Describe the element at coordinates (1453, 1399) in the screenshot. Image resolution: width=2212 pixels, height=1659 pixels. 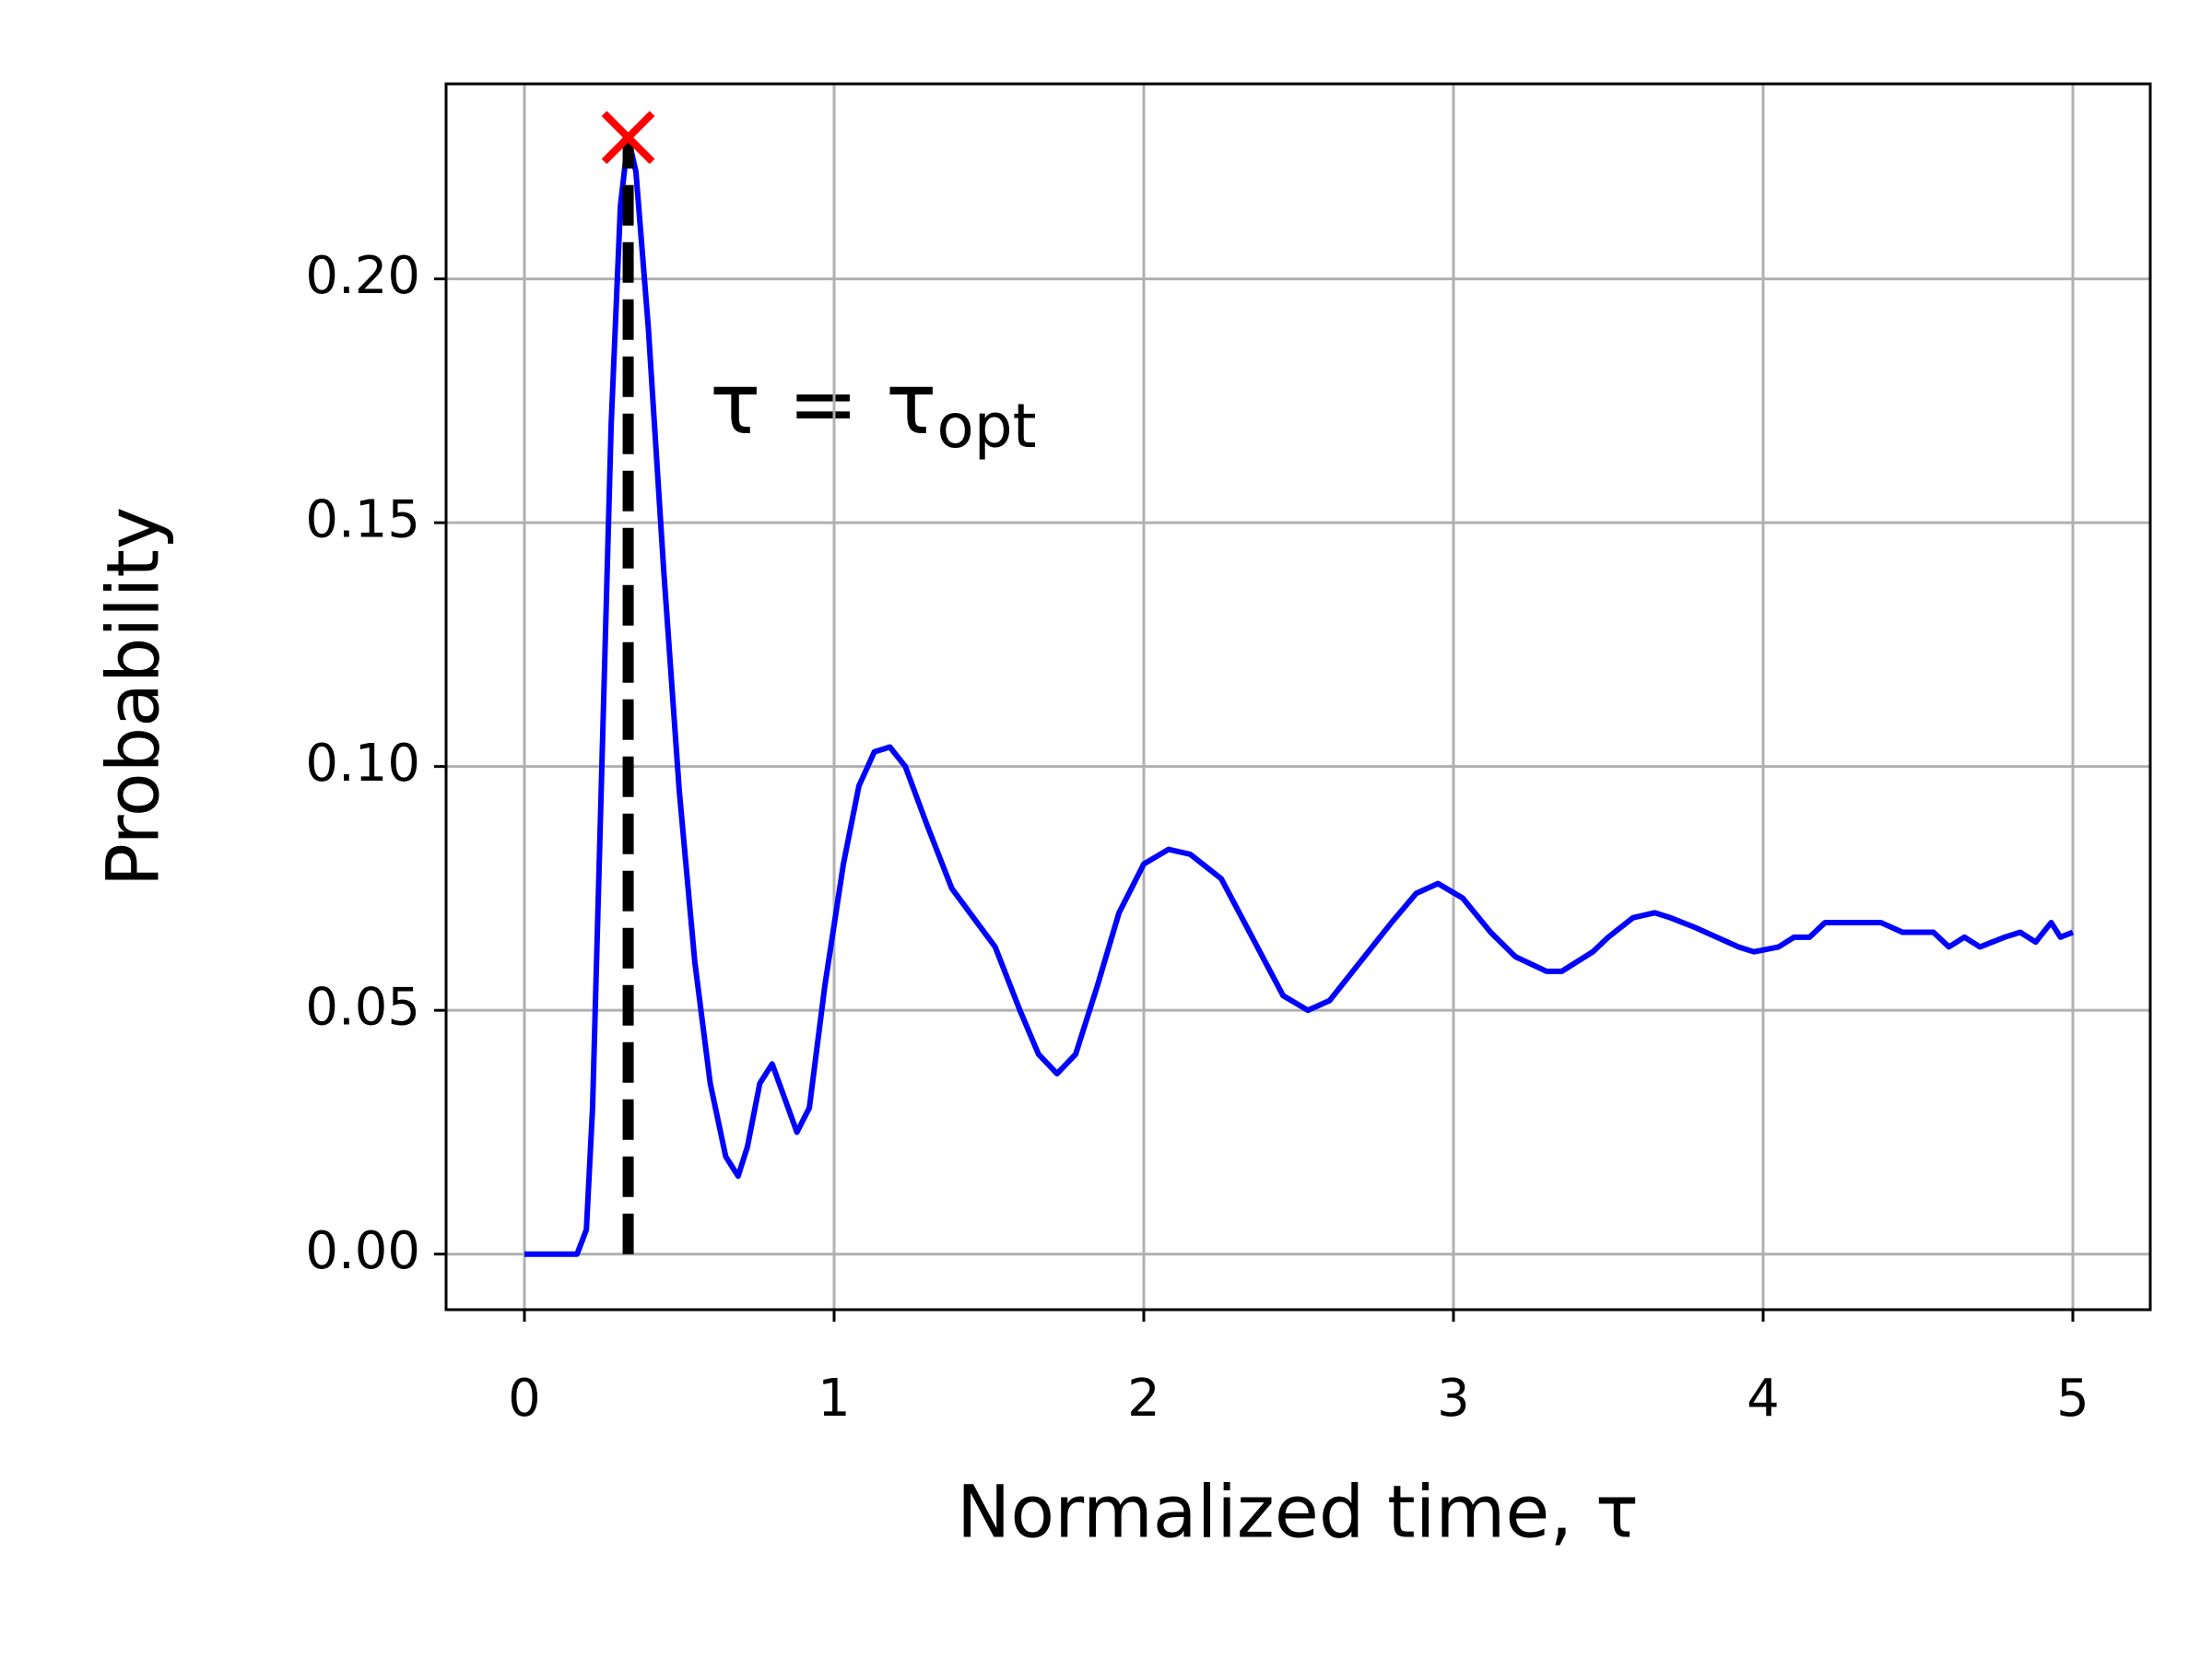
I see `x-tick-label: 3` at that location.